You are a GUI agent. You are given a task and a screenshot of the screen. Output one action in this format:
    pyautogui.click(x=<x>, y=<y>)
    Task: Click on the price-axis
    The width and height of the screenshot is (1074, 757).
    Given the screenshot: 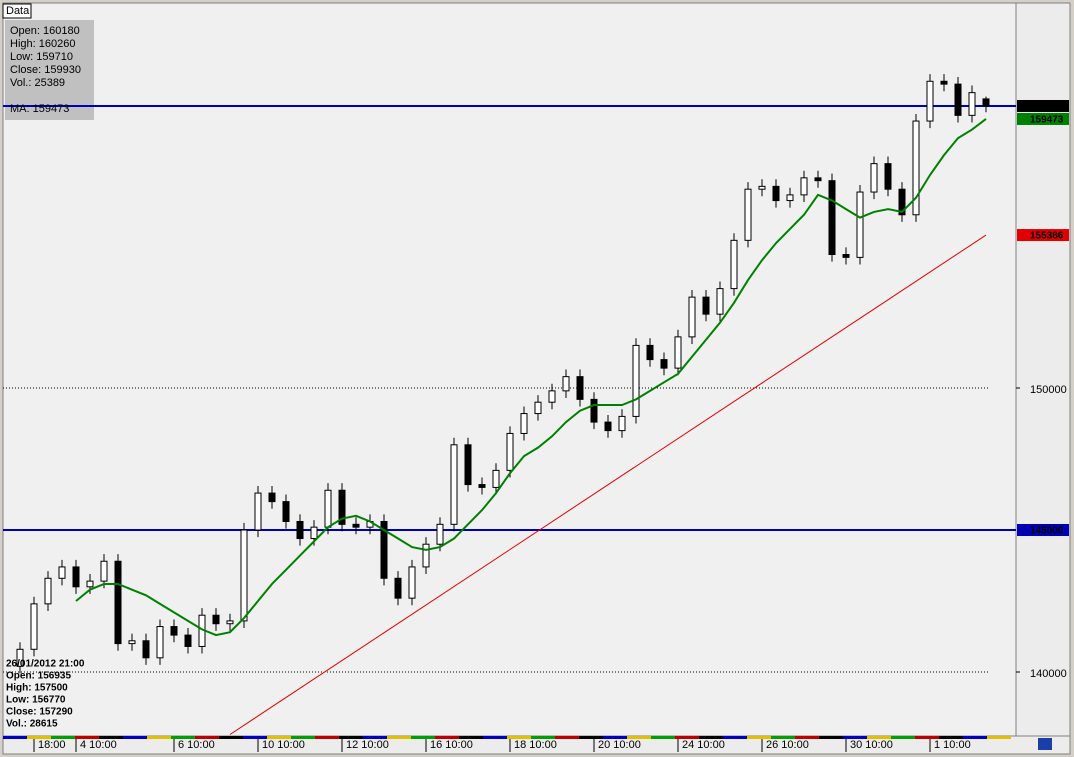 What is the action you would take?
    pyautogui.click(x=1043, y=369)
    